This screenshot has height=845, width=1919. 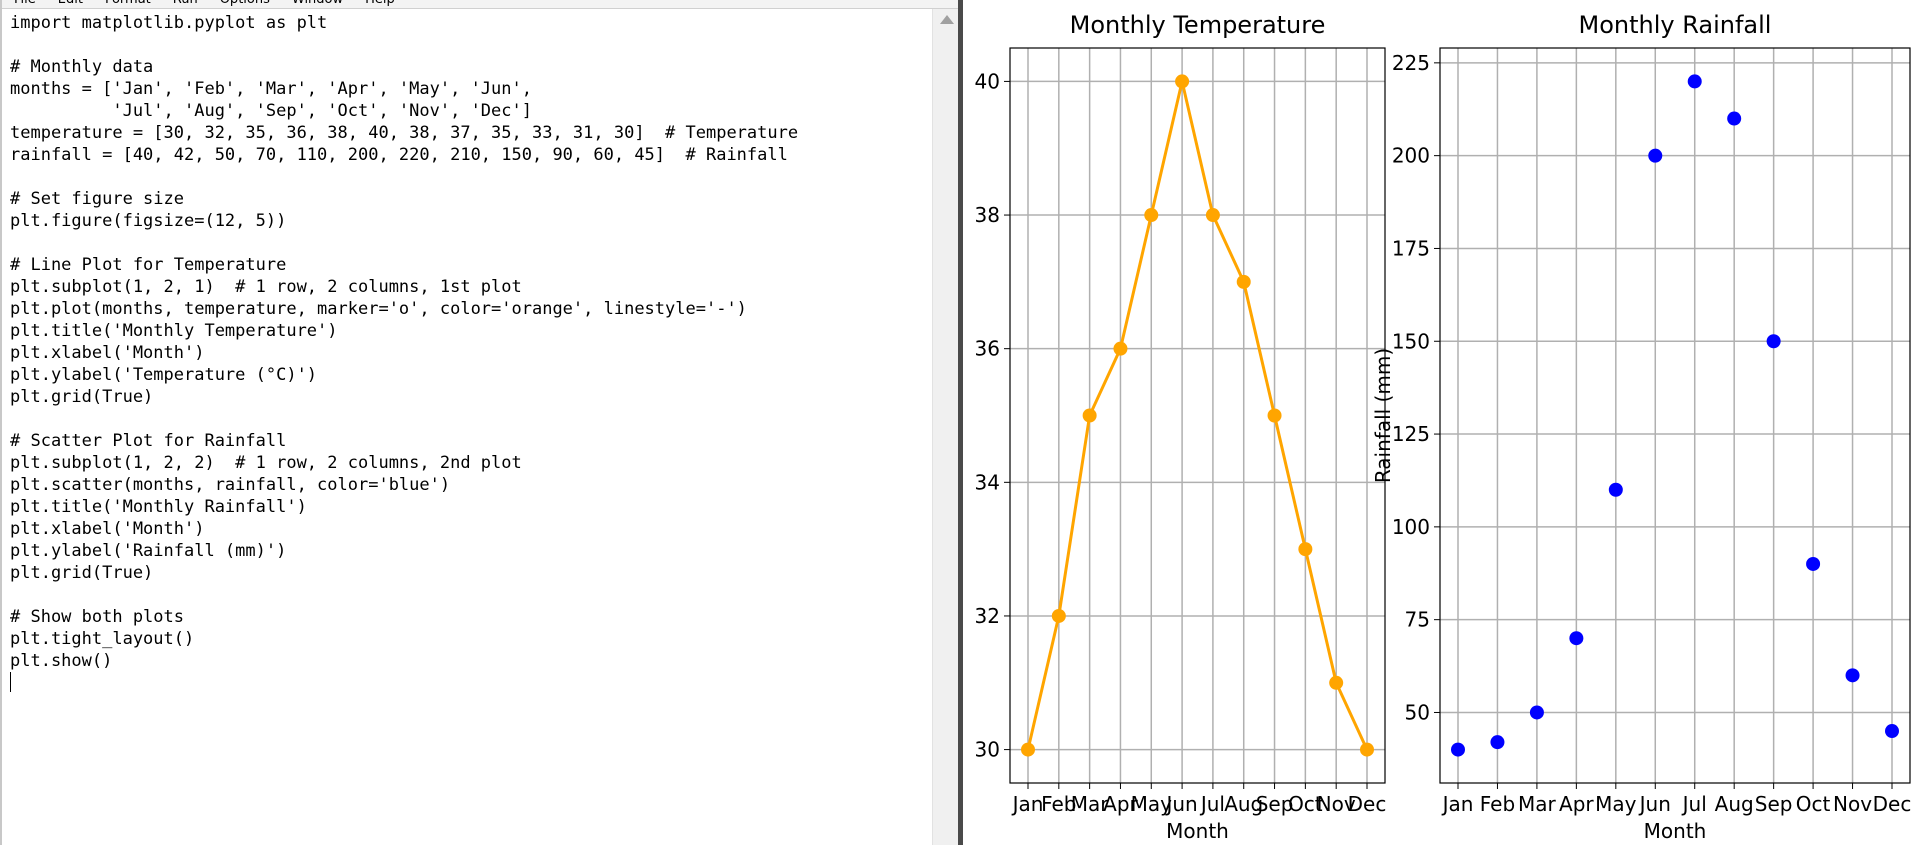 What do you see at coordinates (174, 331) in the screenshot?
I see `code-line: plt.title('Monthly Temperature')` at bounding box center [174, 331].